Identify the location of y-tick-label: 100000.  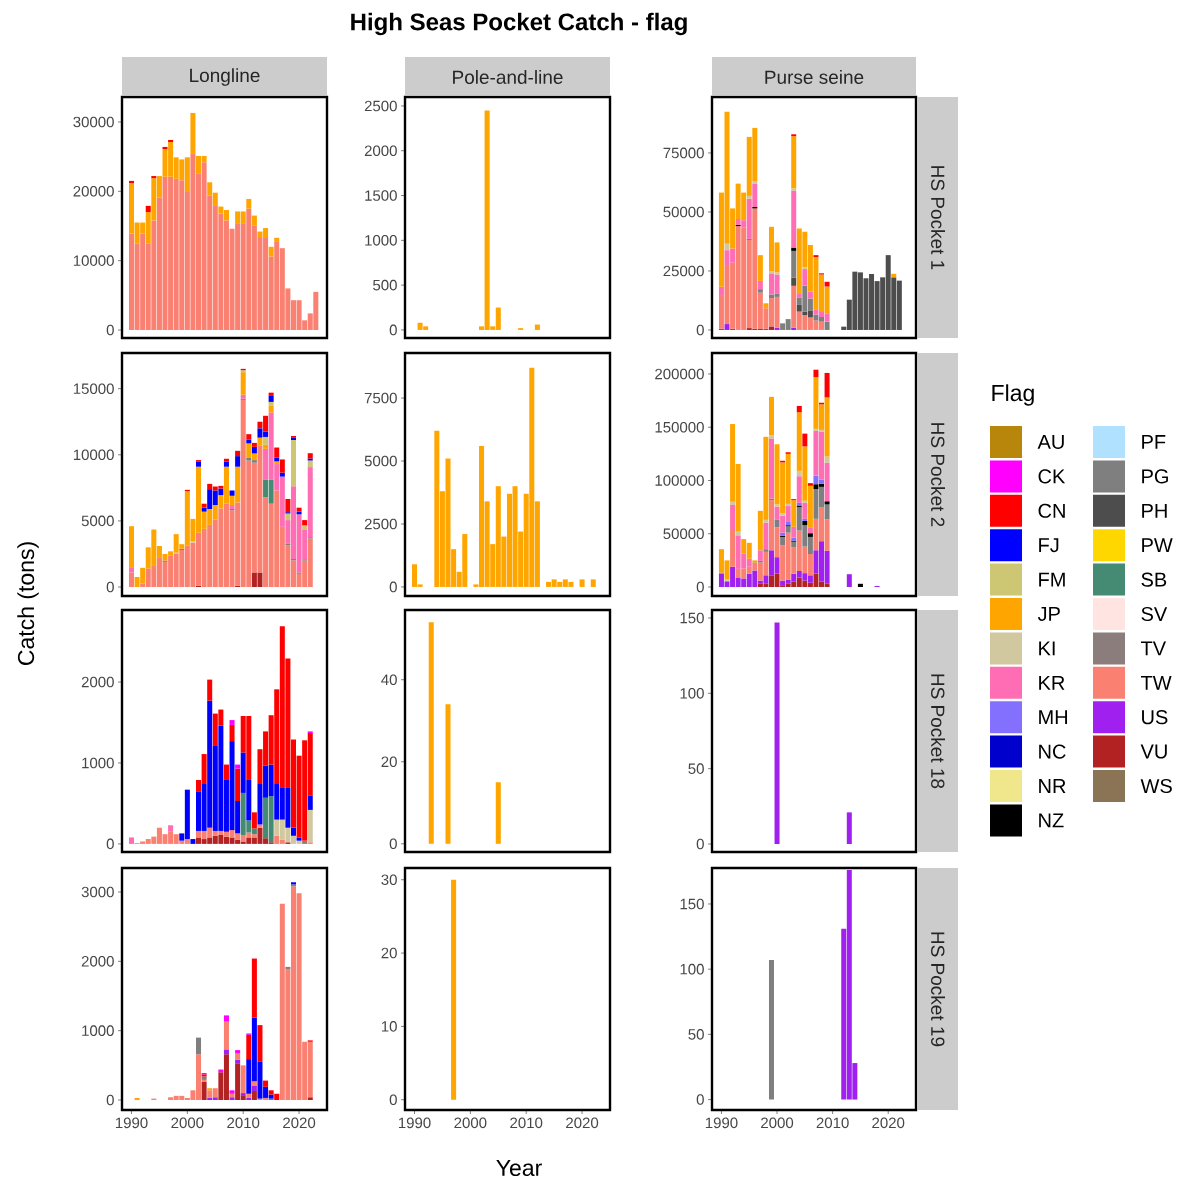
(679, 480).